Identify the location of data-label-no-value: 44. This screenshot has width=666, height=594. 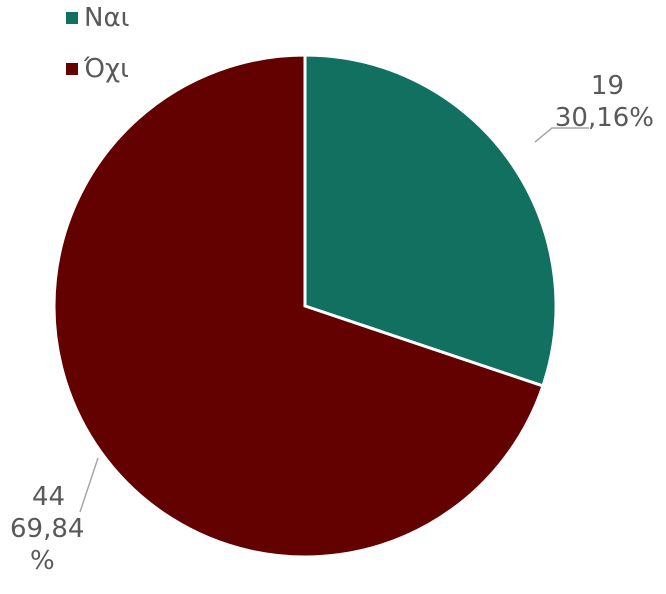
(49, 497).